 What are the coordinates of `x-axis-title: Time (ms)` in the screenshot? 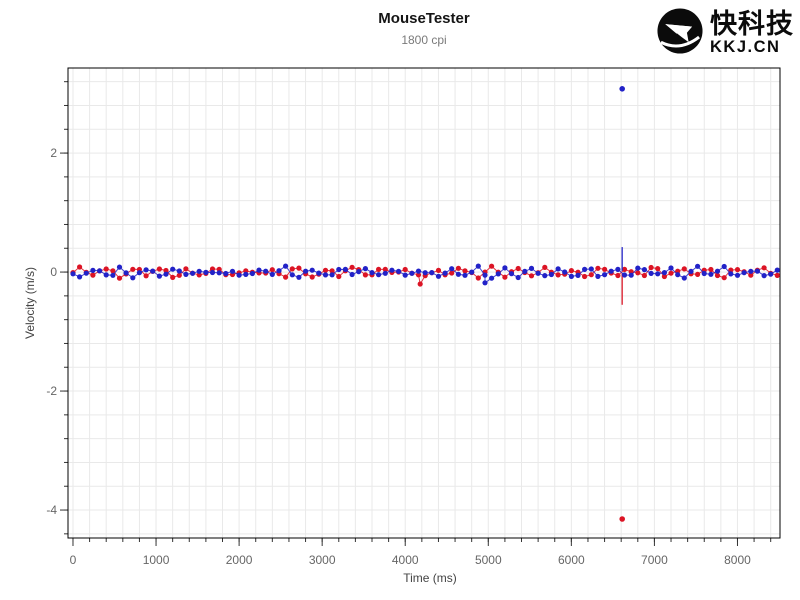 It's located at (430, 578).